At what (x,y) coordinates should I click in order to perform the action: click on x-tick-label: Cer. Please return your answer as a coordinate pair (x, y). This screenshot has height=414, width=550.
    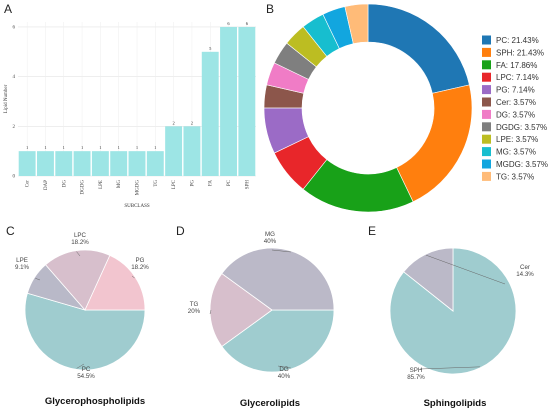
    Looking at the image, I should click on (28, 184).